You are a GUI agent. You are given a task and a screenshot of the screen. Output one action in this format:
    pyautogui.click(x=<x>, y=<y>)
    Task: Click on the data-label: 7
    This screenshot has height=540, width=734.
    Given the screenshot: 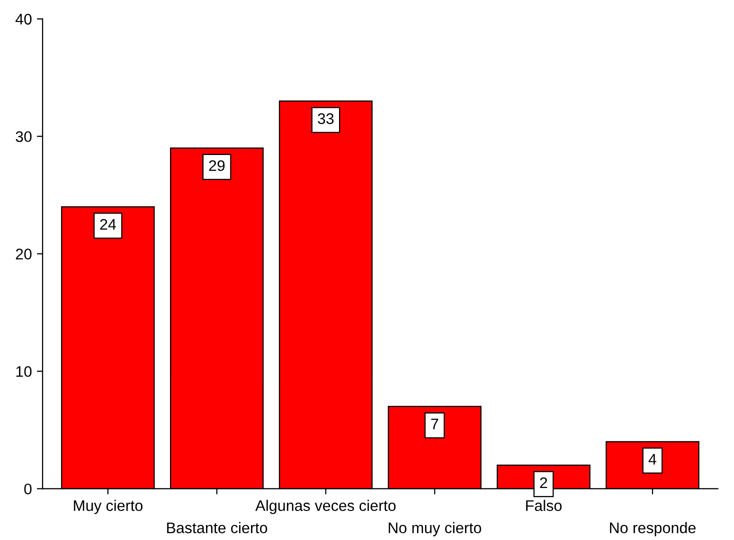 What is the action you would take?
    pyautogui.click(x=434, y=424)
    